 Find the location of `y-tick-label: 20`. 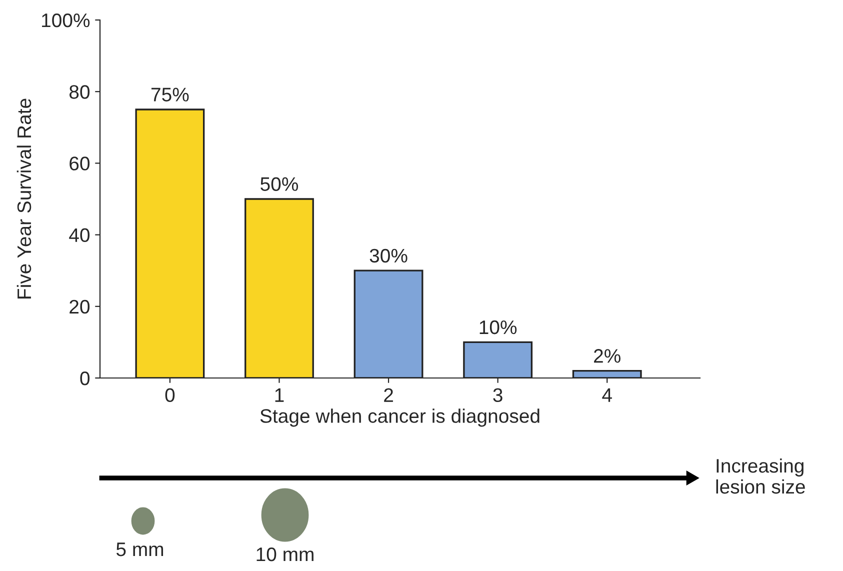

y-tick-label: 20 is located at coordinates (80, 307).